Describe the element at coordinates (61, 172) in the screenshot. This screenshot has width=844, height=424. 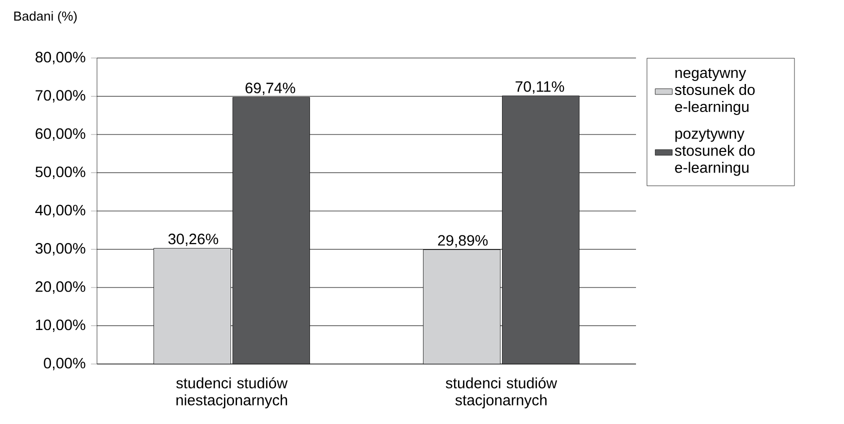
I see `y-tick-label: 50,00%` at that location.